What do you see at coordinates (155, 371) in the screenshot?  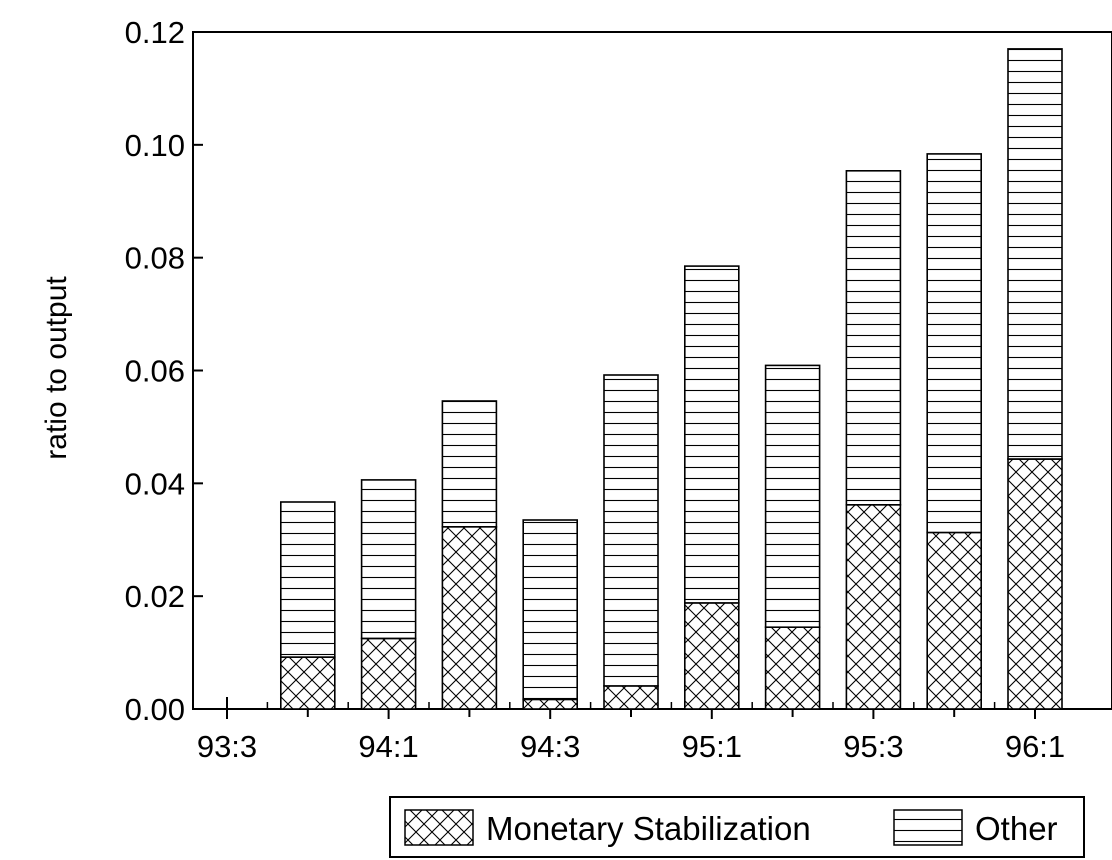 I see `y-tick-label: 0.06` at bounding box center [155, 371].